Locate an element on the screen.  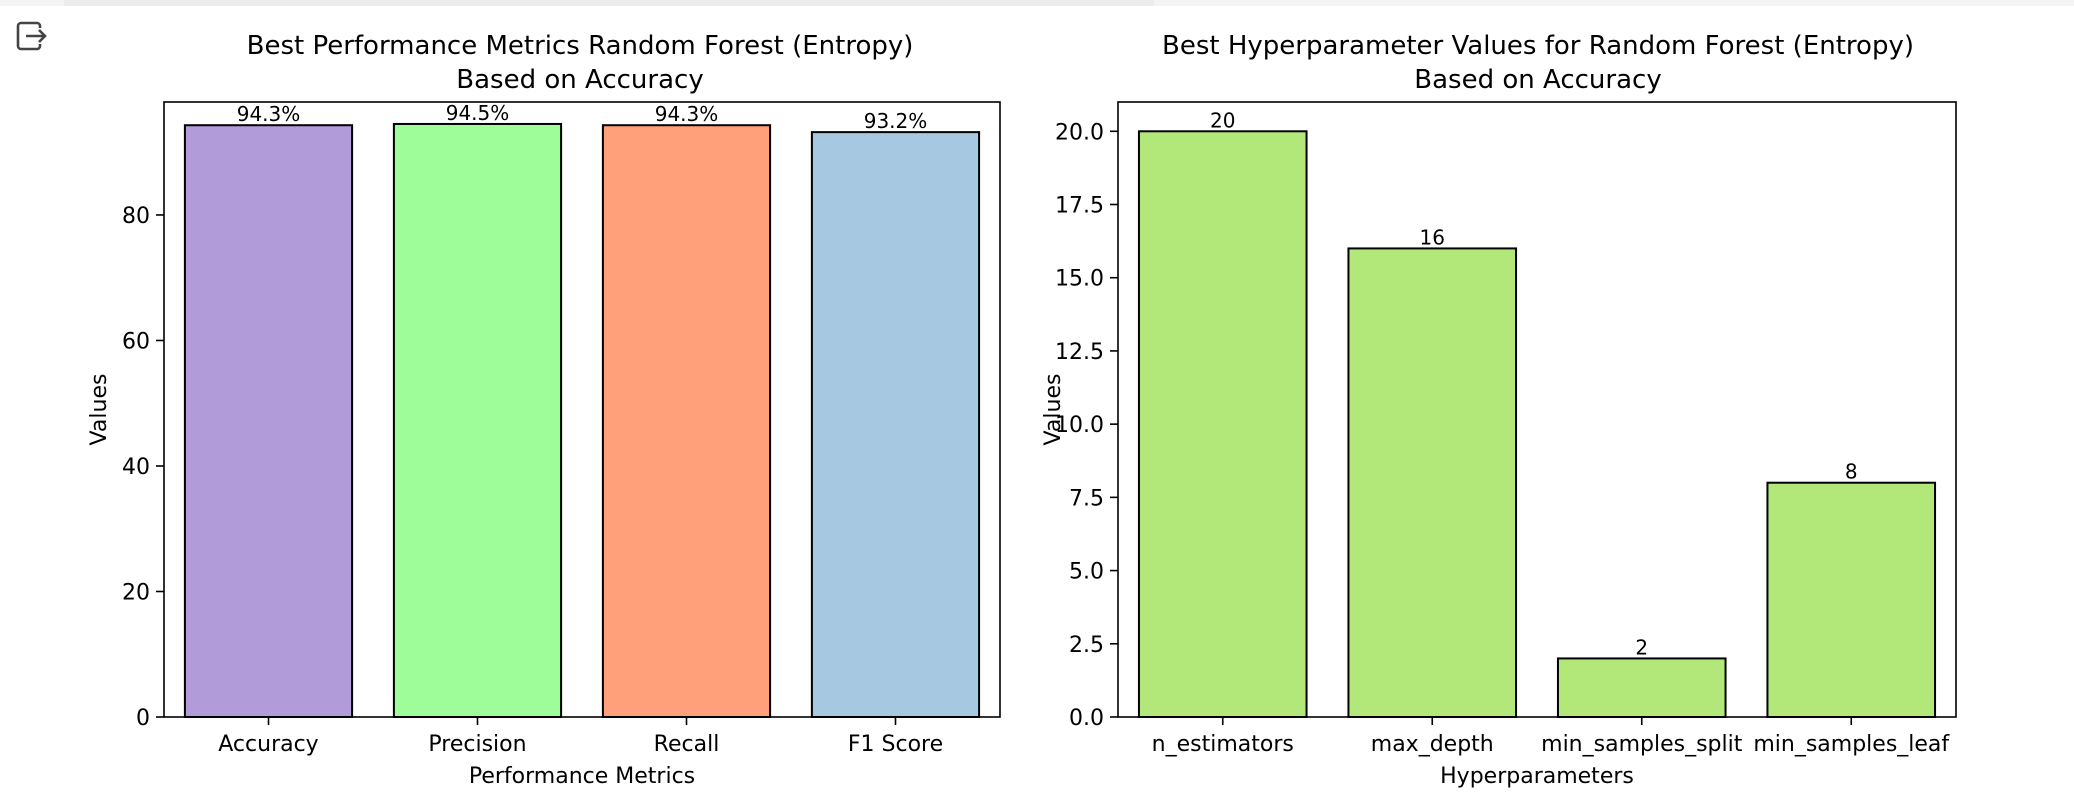
hyper-y-tick-label-7: 17.5 is located at coordinates (1079, 206).